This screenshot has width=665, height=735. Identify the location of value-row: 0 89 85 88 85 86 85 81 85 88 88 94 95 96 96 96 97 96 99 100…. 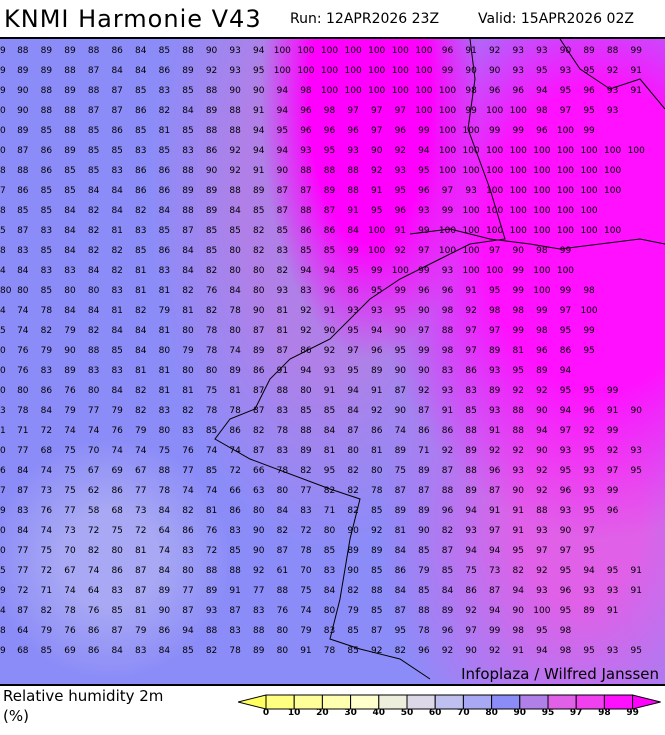
(300, 131).